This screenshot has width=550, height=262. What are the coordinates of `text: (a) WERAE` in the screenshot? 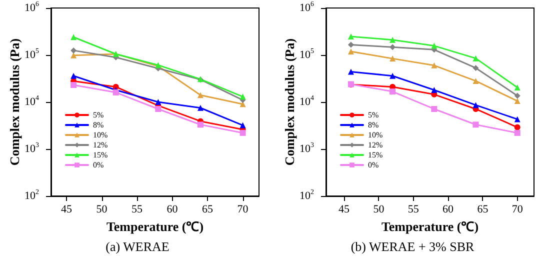 It's located at (138, 246).